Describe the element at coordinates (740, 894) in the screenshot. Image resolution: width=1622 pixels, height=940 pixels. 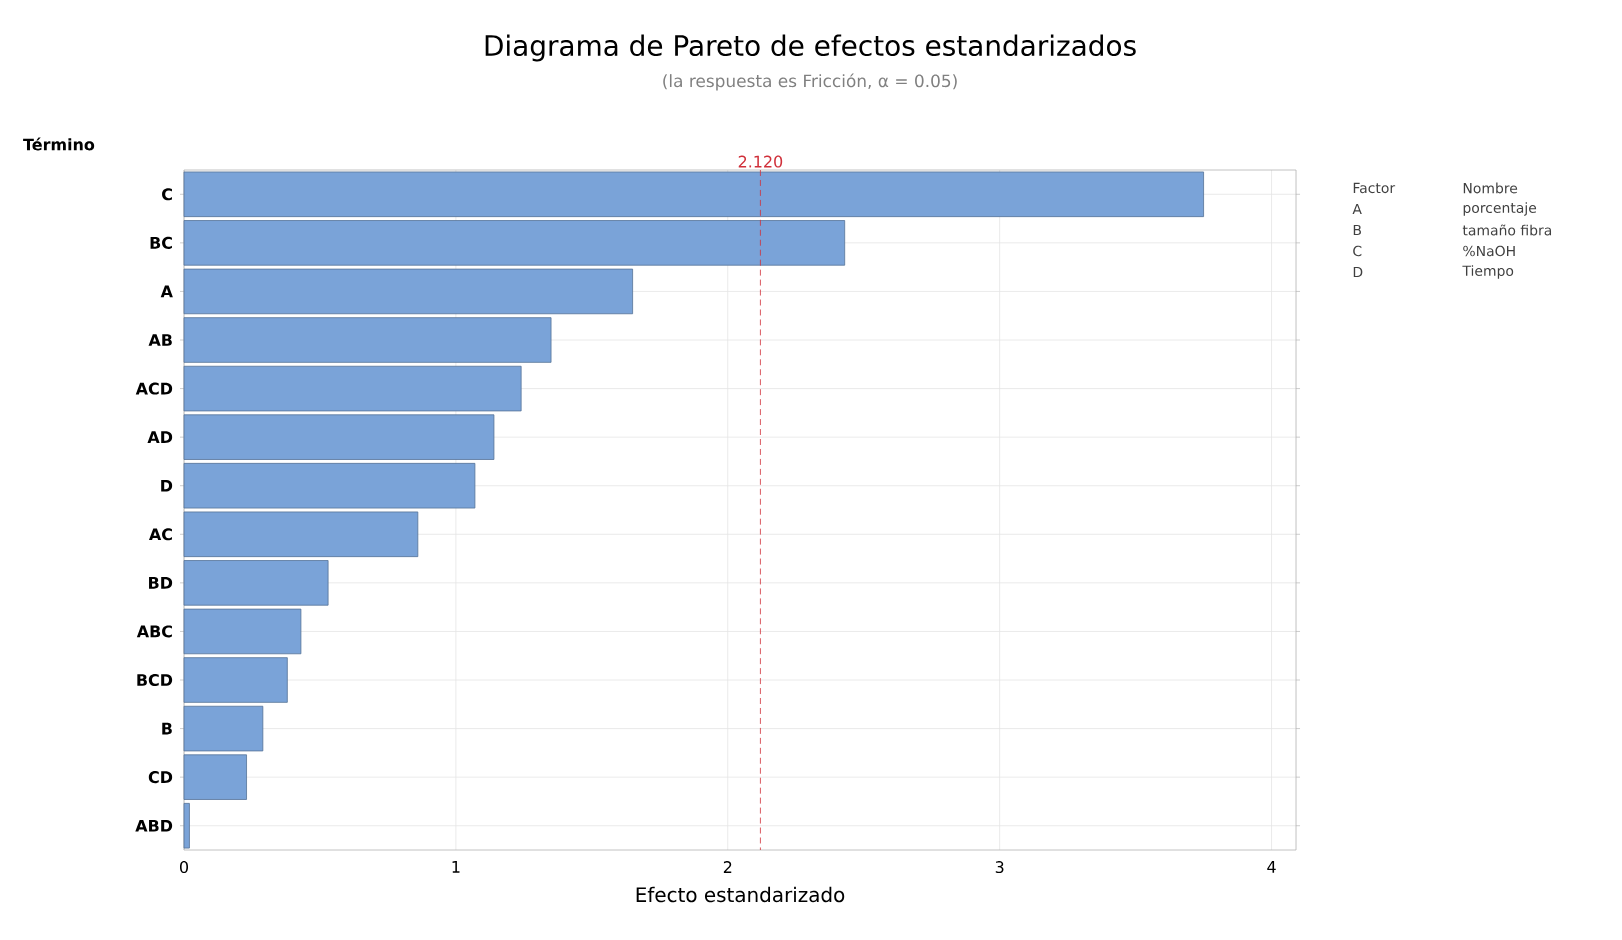
I see `x-axis-title: Efecto estandarizado` at that location.